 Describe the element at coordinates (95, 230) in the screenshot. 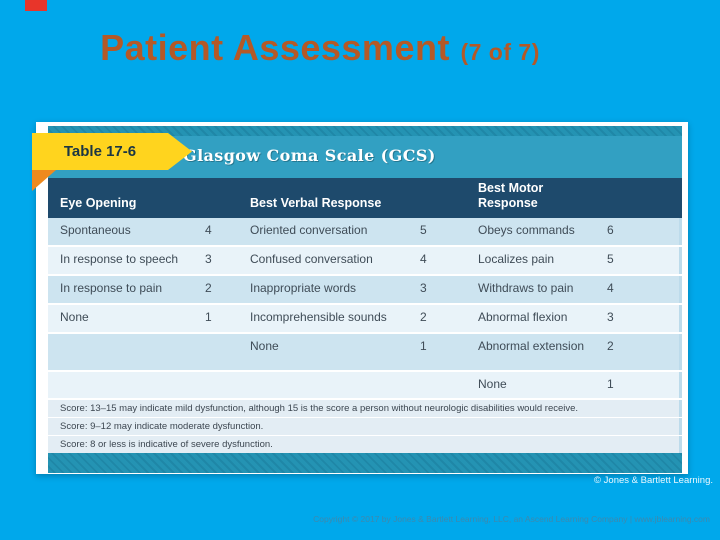

I see `cell-eye-label: Spontaneous` at that location.